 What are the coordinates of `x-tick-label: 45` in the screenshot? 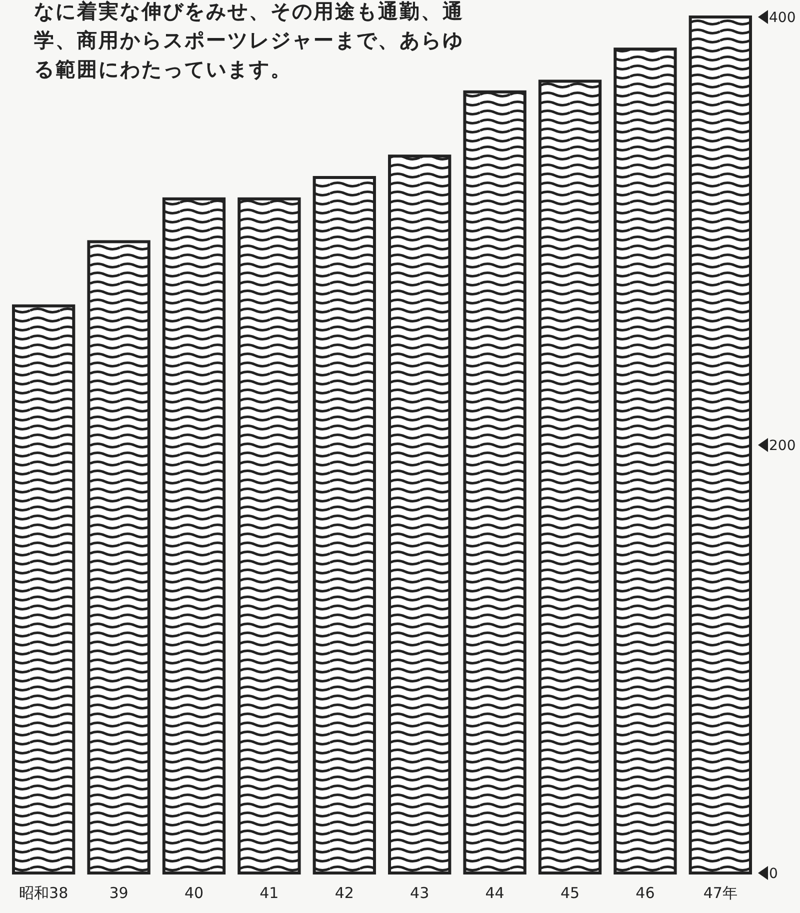 It's located at (570, 893).